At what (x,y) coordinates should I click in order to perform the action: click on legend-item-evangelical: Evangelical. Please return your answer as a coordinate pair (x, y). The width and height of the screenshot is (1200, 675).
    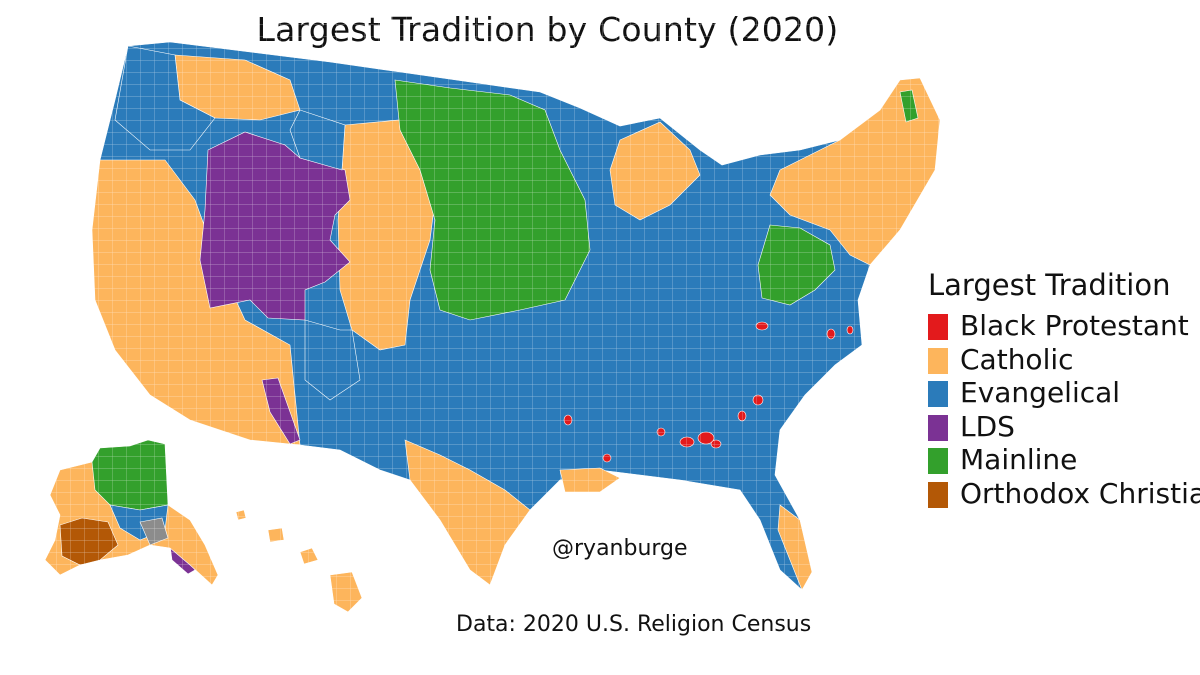
    Looking at the image, I should click on (1049, 394).